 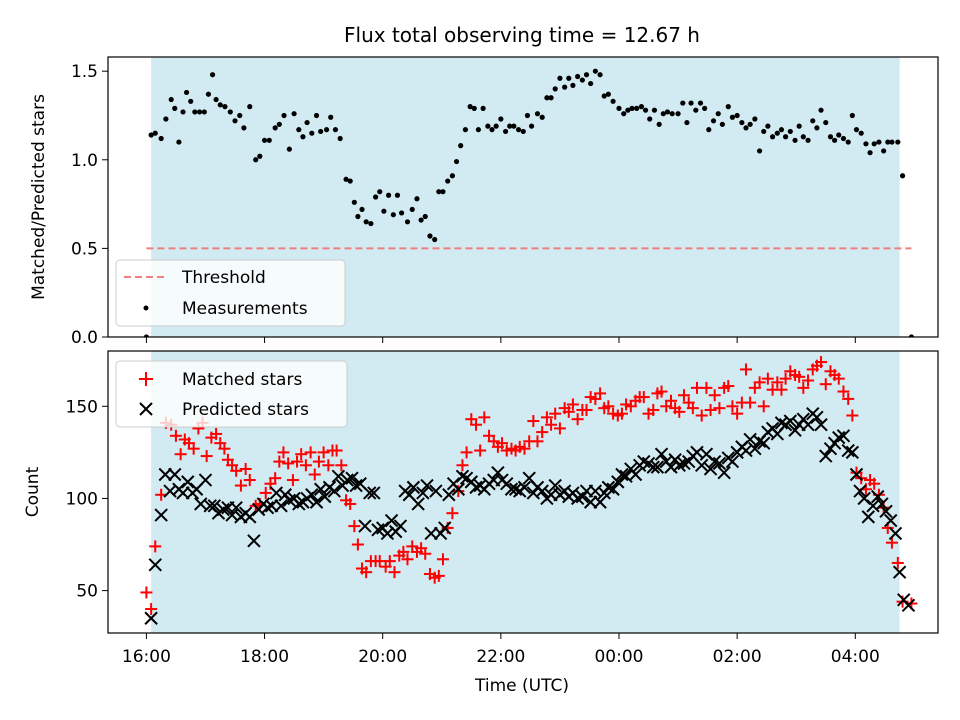 I want to click on x-tick-label: 04:00, so click(x=855, y=657).